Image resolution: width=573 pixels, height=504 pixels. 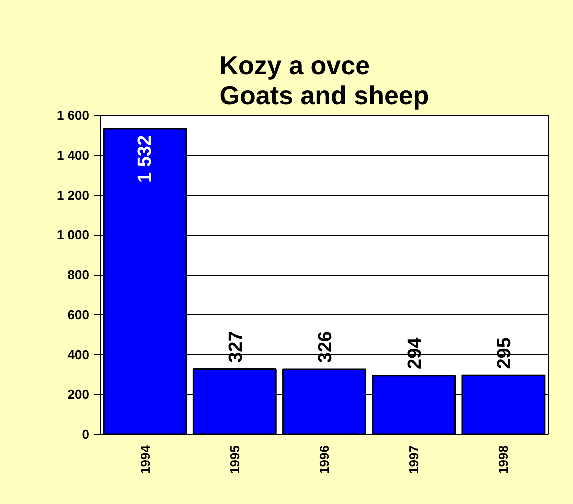 I want to click on x-tick-label: 1994, so click(x=145, y=459).